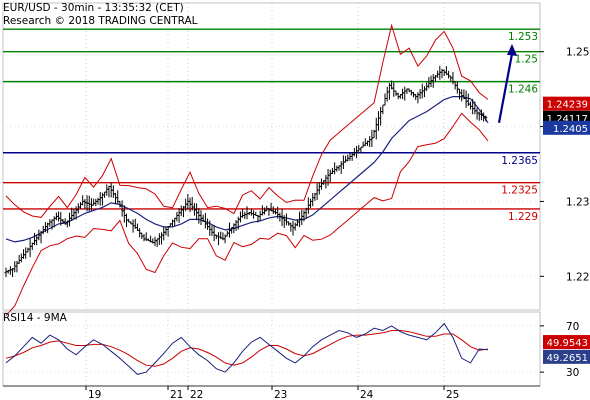 The width and height of the screenshot is (590, 400). Describe the element at coordinates (577, 53) in the screenshot. I see `price-tick-label: 1.25` at that location.